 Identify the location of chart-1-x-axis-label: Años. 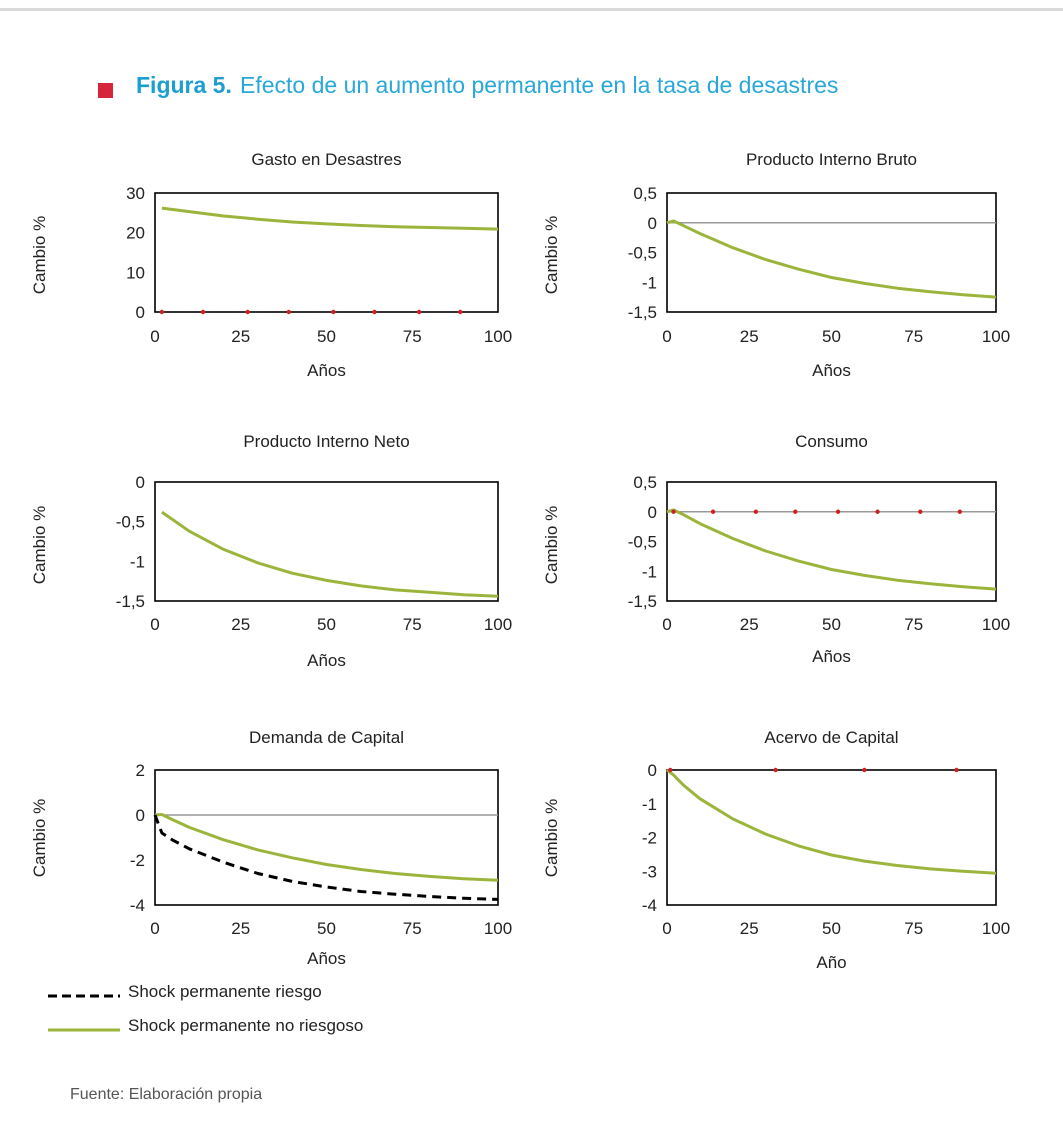
(326, 370).